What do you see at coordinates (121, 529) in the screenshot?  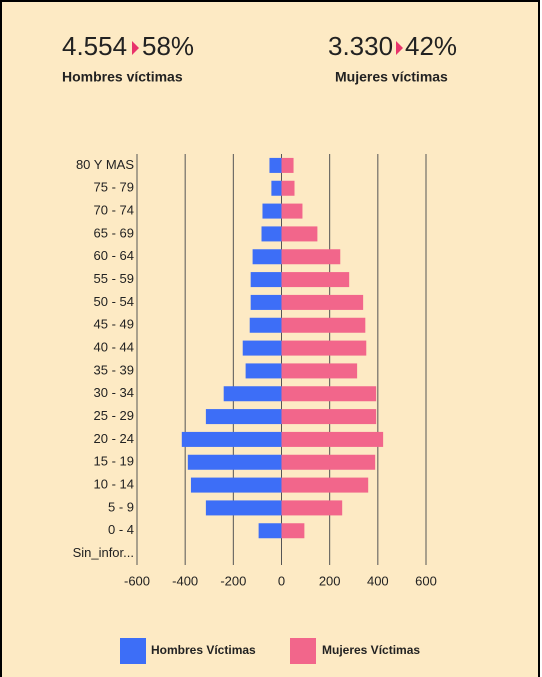 I see `y-tick-label: 0 - 4` at bounding box center [121, 529].